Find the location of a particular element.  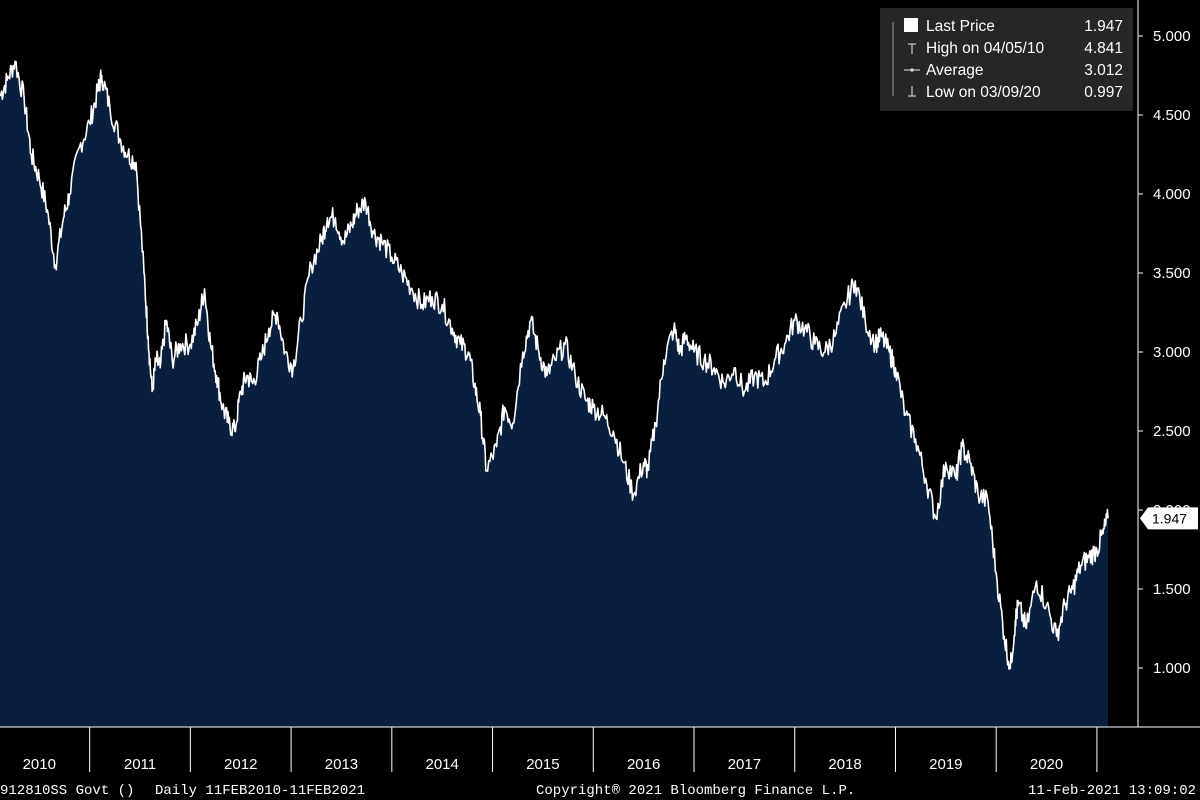

last-price-tag: 1.947 is located at coordinates (1169, 518).